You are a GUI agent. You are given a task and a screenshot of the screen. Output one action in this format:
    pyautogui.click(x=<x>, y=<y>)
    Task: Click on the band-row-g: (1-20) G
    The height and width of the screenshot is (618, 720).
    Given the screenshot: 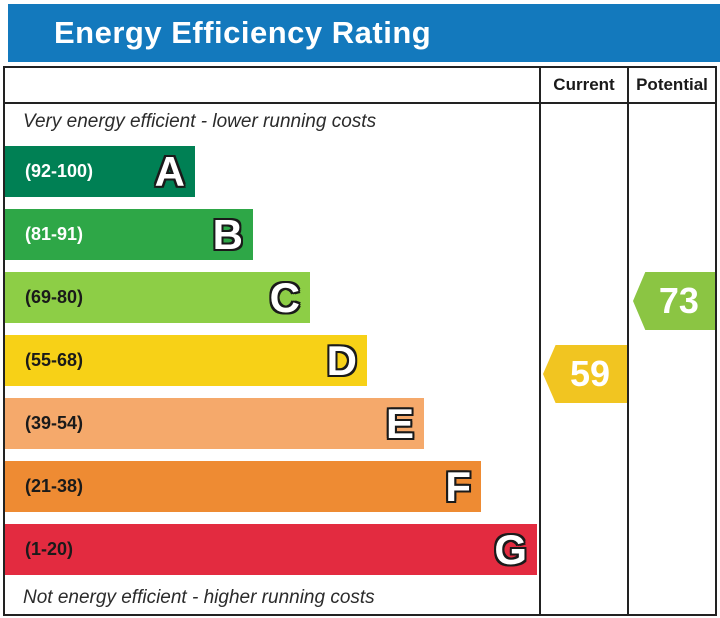 What is the action you would take?
    pyautogui.click(x=272, y=549)
    